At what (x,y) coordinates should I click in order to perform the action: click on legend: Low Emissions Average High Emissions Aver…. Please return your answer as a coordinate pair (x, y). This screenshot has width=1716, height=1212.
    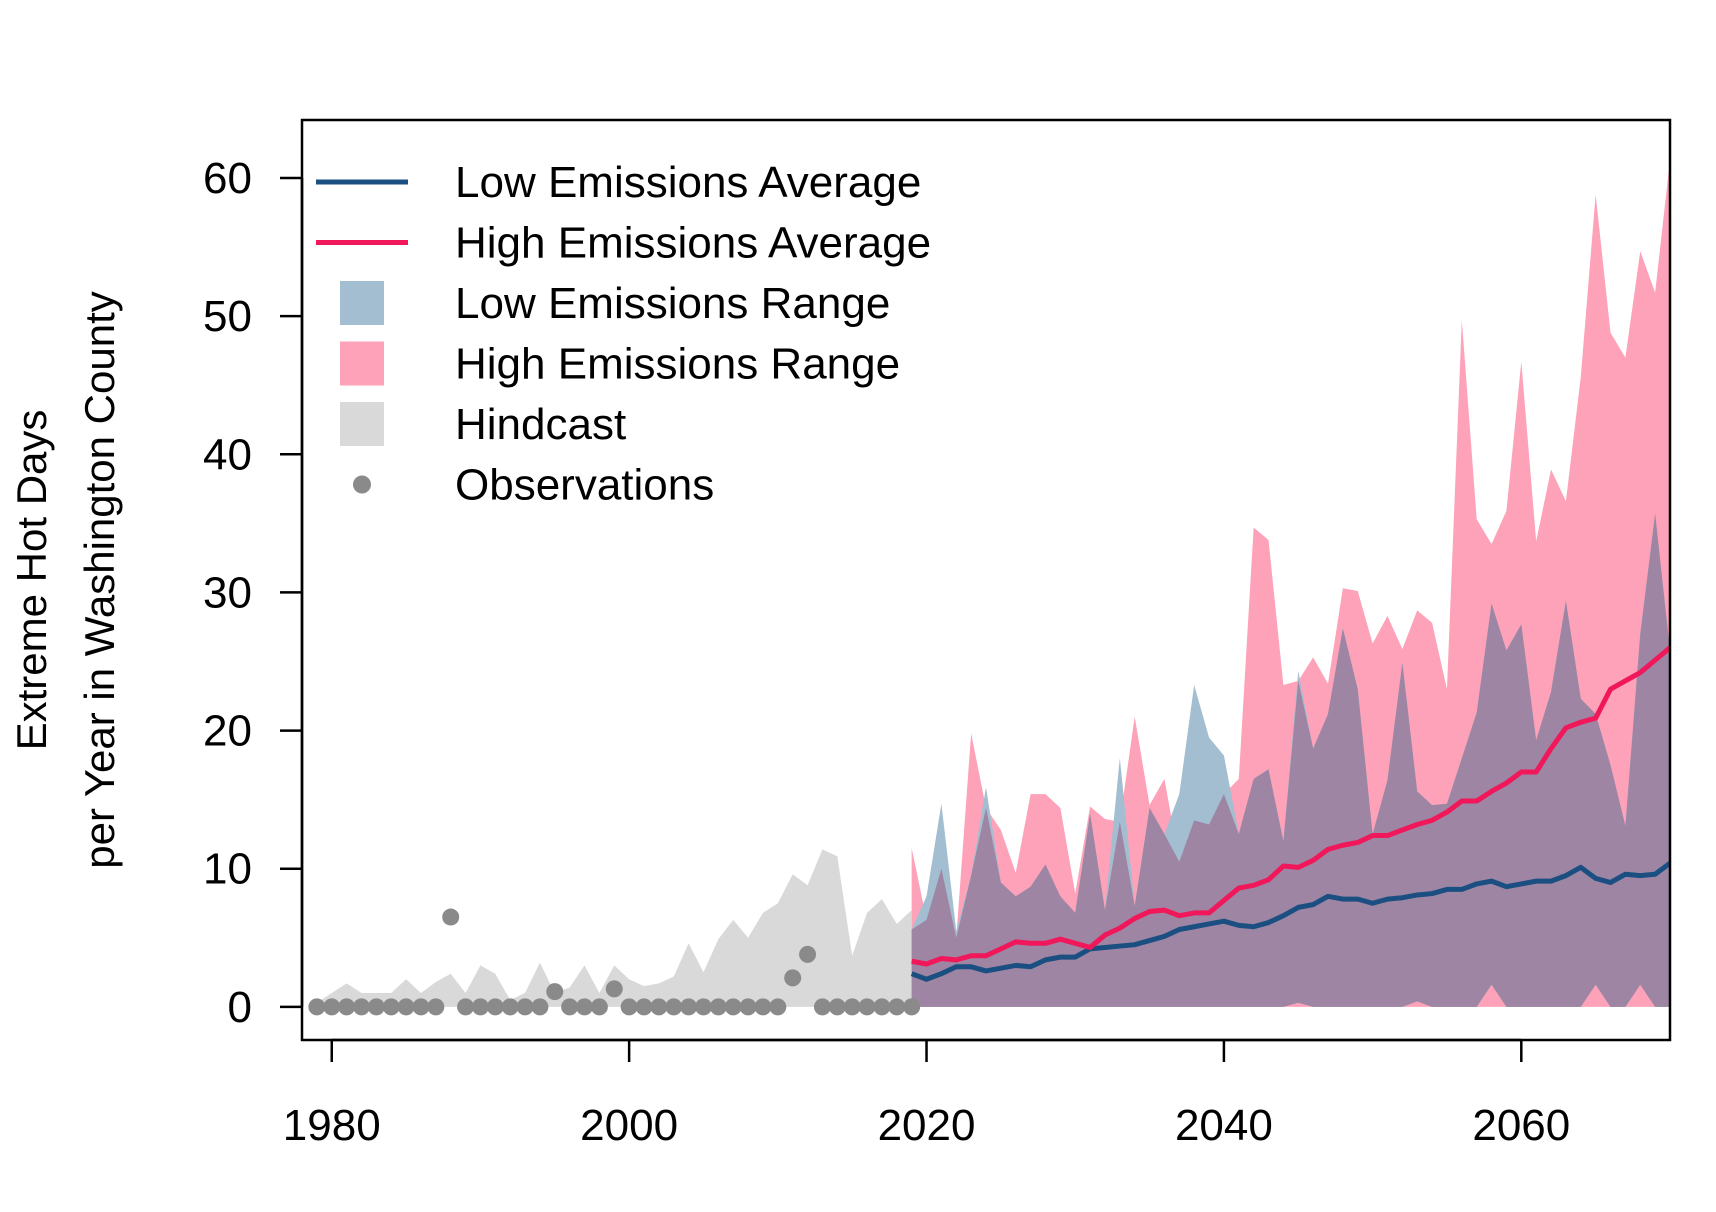
    Looking at the image, I should click on (623, 334).